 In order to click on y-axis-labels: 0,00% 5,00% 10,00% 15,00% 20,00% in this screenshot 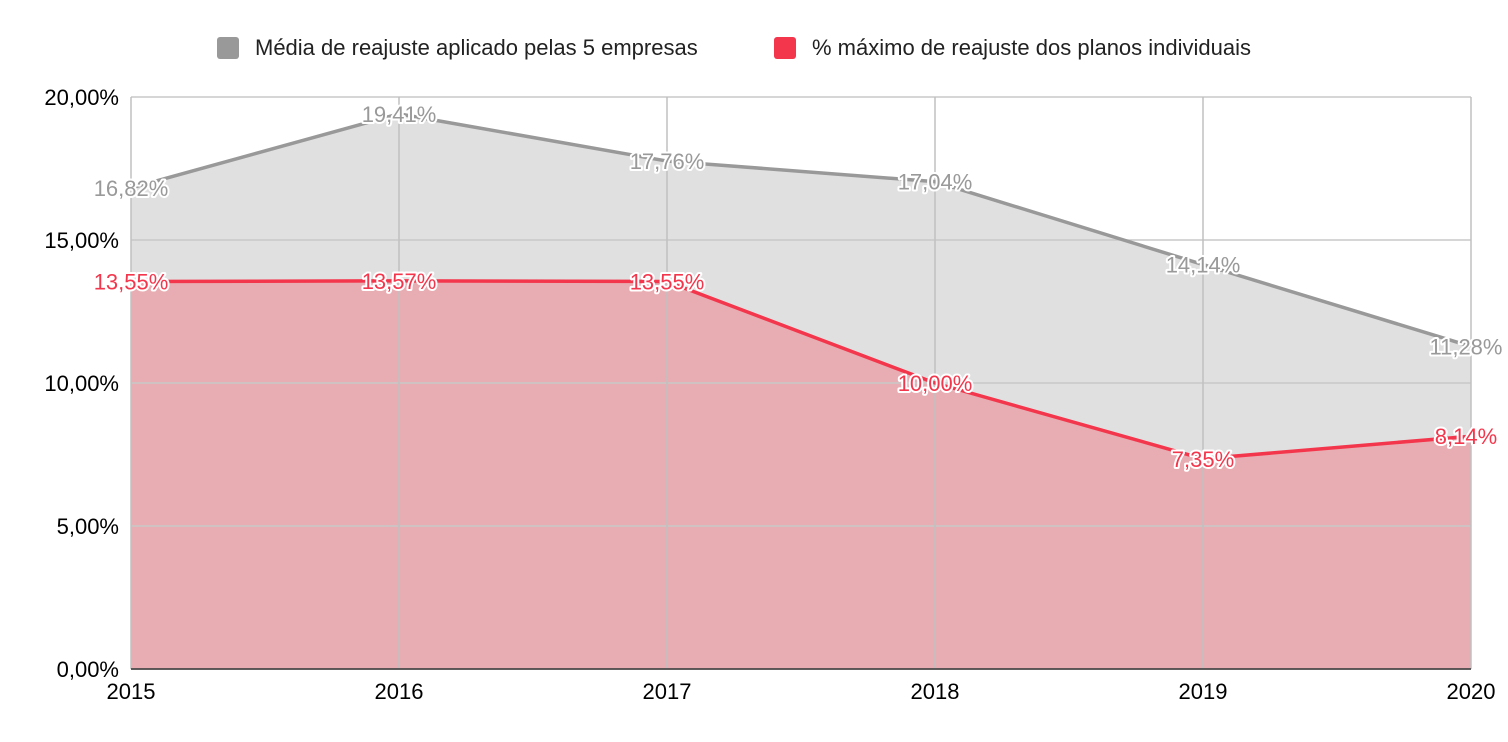, I will do `click(81, 383)`.